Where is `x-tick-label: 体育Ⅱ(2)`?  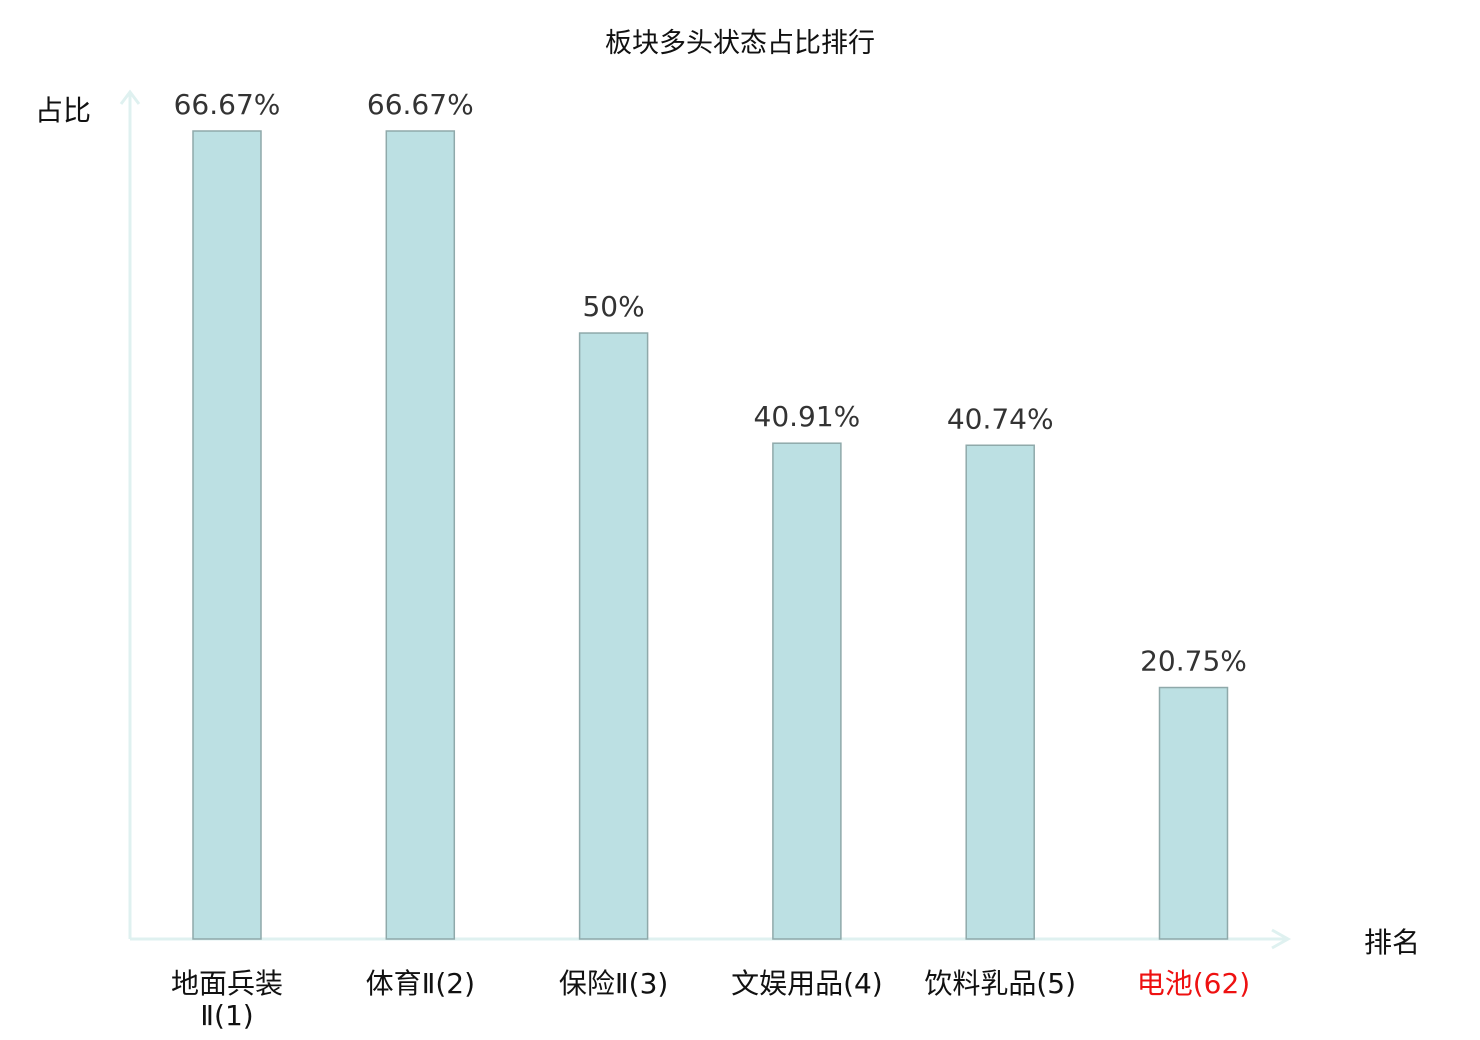
x-tick-label: 体育Ⅱ(2) is located at coordinates (420, 983).